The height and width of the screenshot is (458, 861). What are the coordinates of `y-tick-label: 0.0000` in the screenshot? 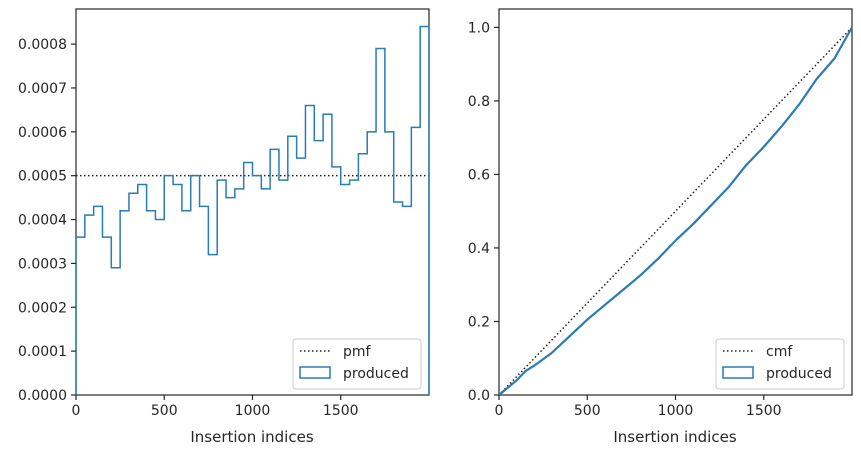 It's located at (42, 396).